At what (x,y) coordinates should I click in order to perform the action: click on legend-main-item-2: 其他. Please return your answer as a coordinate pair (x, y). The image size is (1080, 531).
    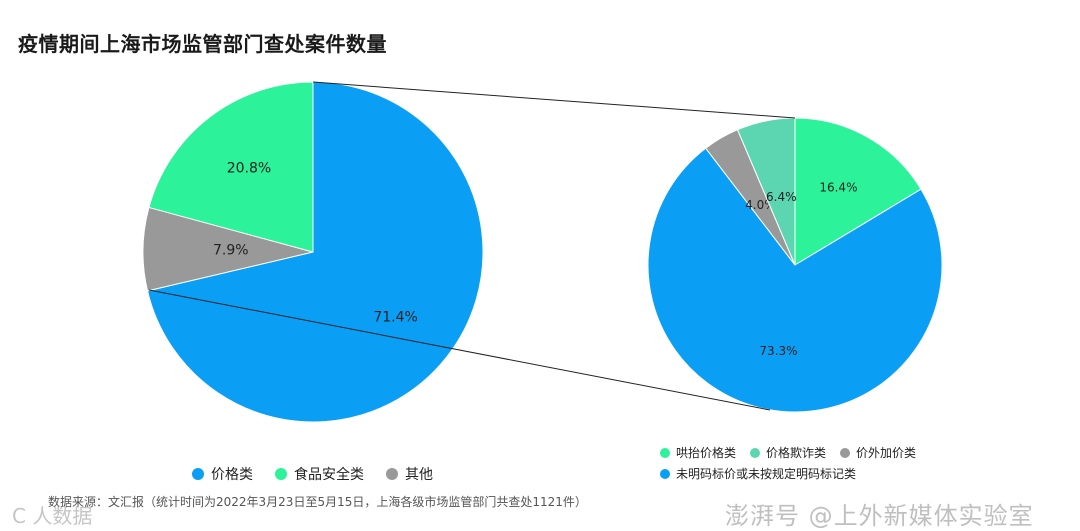
    Looking at the image, I should click on (409, 474).